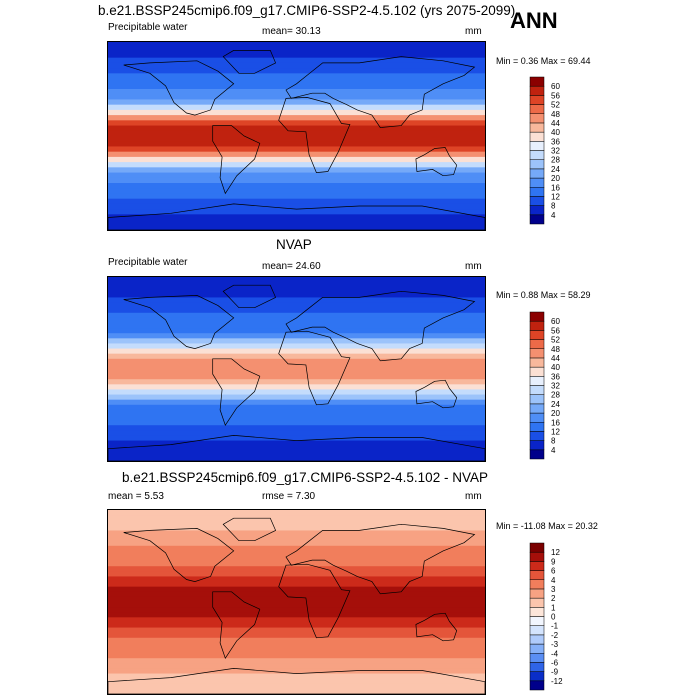 This screenshot has width=700, height=700. I want to click on colorbar-tick-label: 16, so click(555, 422).